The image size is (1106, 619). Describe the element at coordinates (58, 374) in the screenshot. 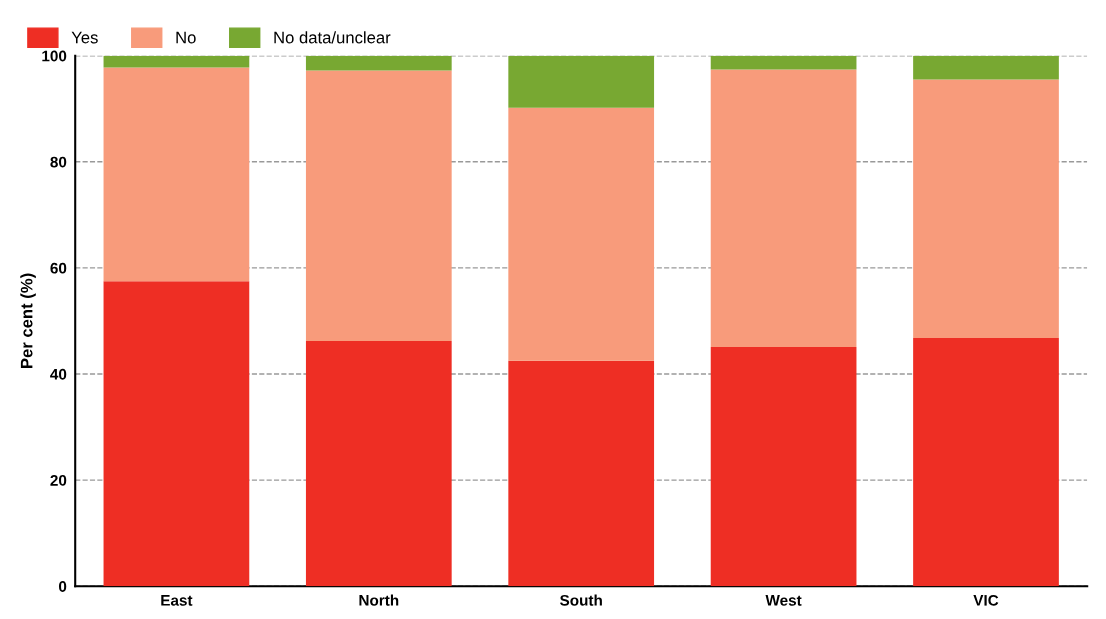

I see `y-tick-label: 40` at that location.